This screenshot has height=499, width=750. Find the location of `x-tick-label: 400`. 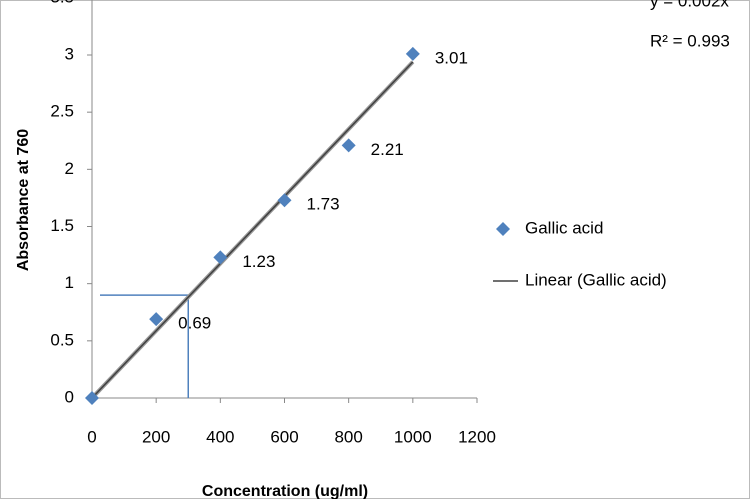

x-tick-label: 400 is located at coordinates (220, 436).